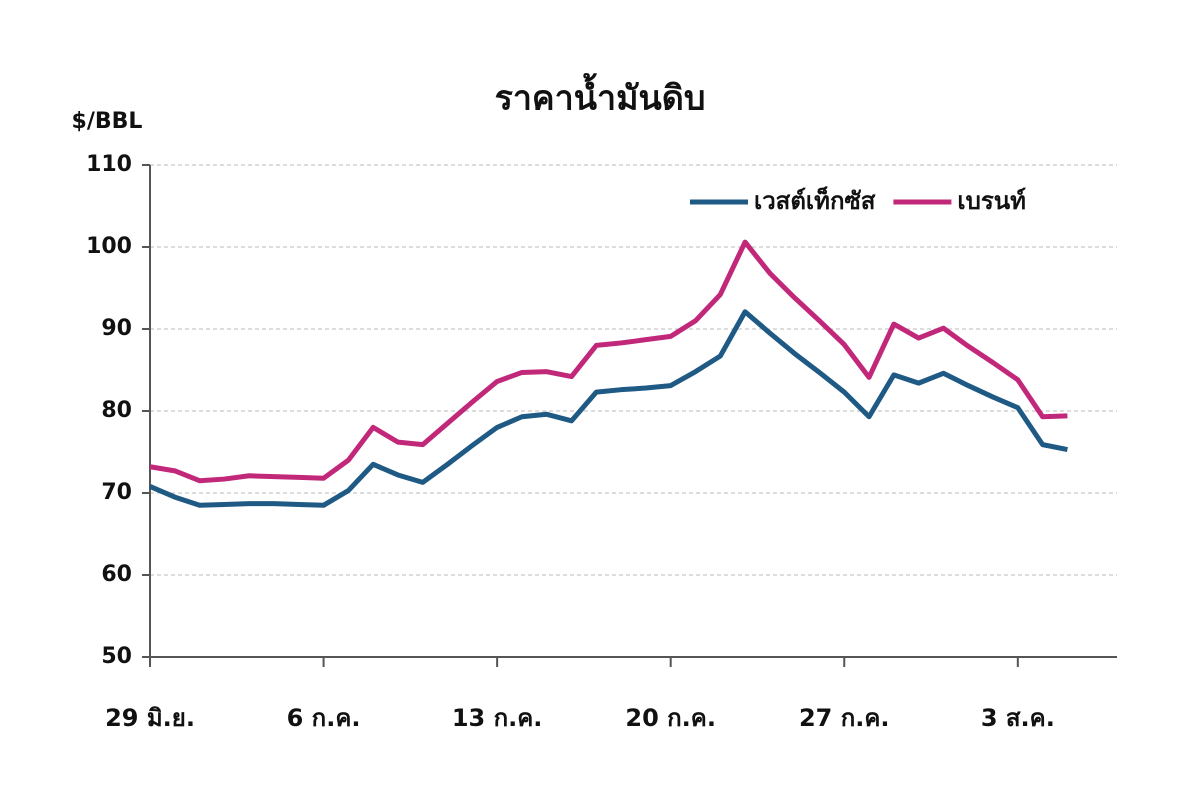 Image resolution: width=1200 pixels, height=794 pixels. What do you see at coordinates (815, 200) in the screenshot?
I see `legend-label: เวสต์เท็กซัส` at bounding box center [815, 200].